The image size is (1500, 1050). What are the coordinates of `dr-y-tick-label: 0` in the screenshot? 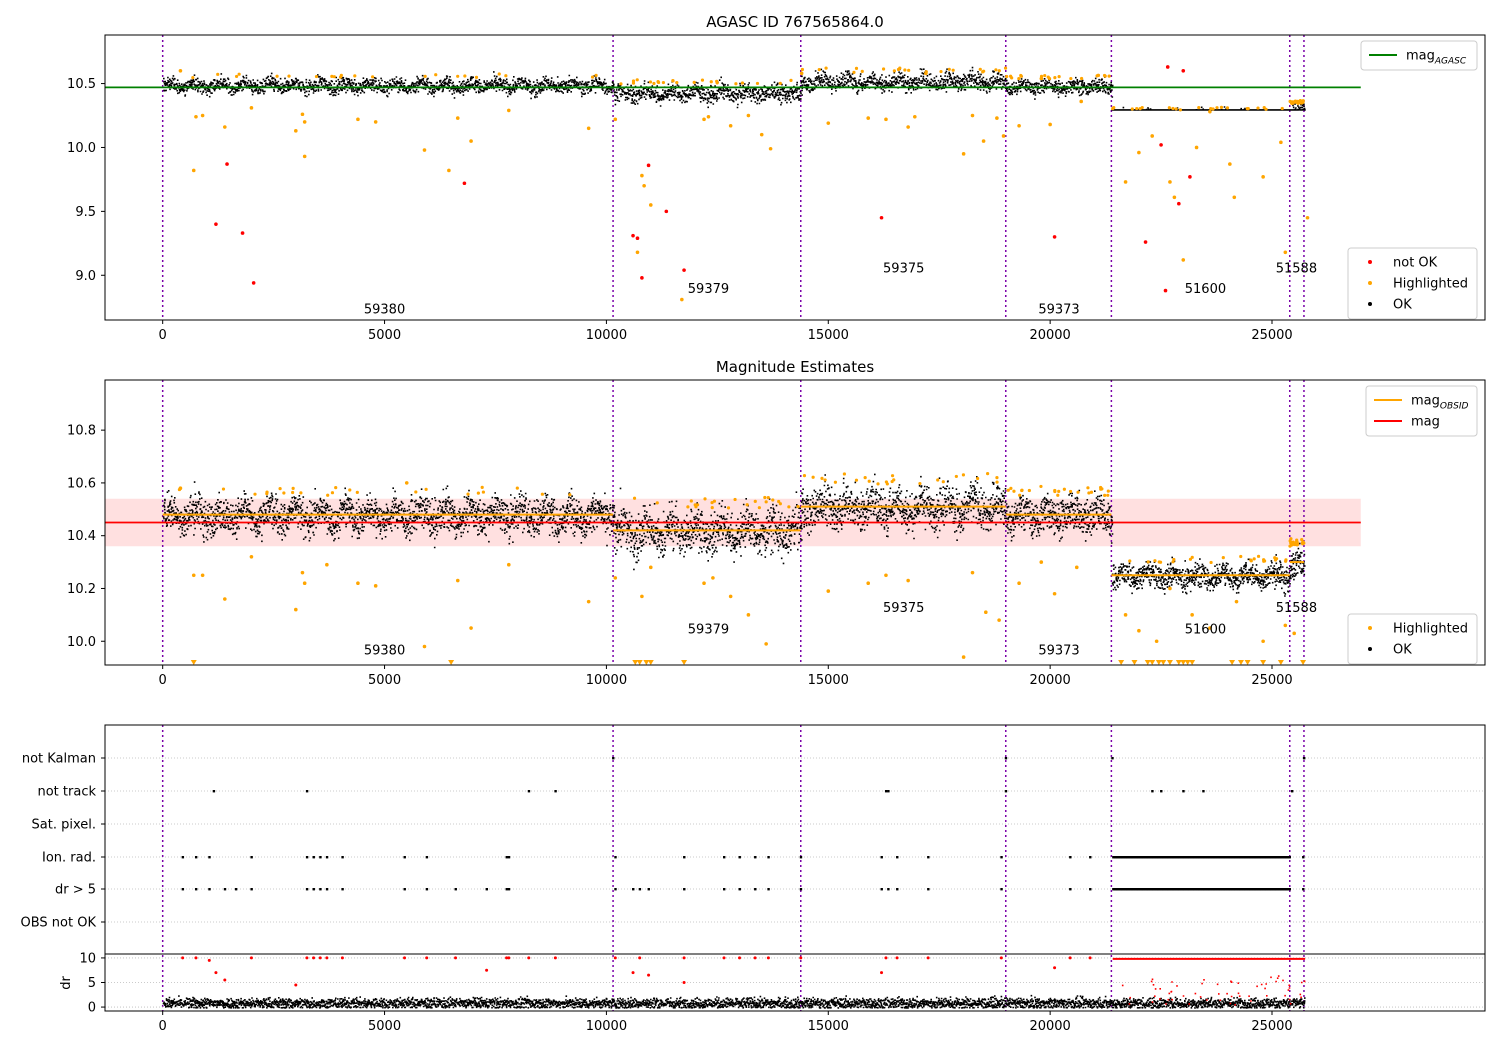 It's located at (92, 1008).